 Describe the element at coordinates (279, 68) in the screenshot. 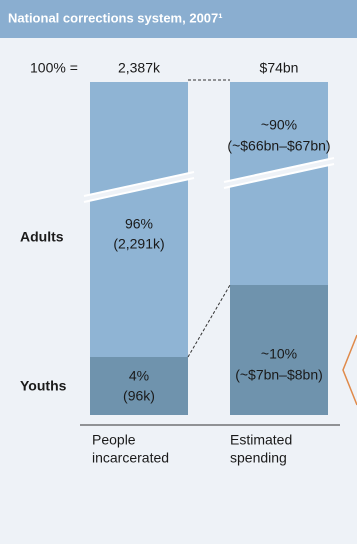

I see `total-spending: $74bn` at that location.